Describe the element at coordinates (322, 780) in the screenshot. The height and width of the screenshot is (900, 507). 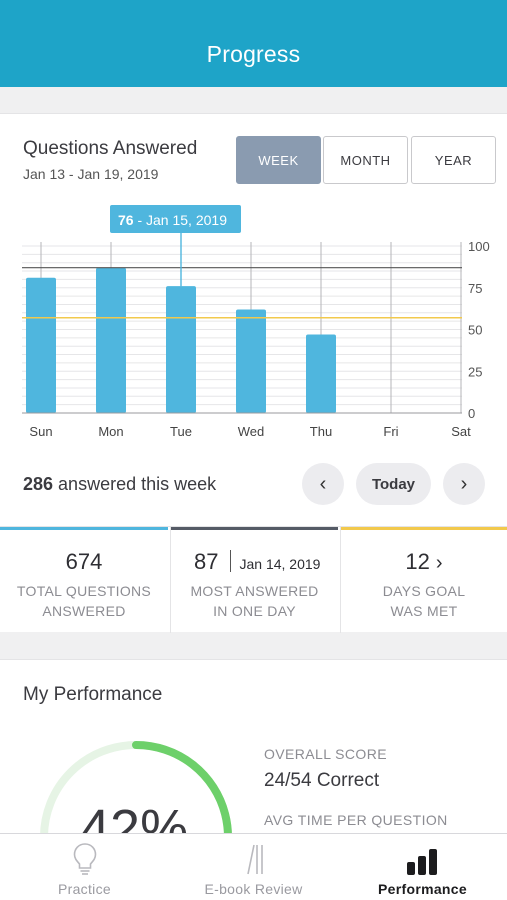
I see `overall-score-value: 24/54 Correct` at that location.